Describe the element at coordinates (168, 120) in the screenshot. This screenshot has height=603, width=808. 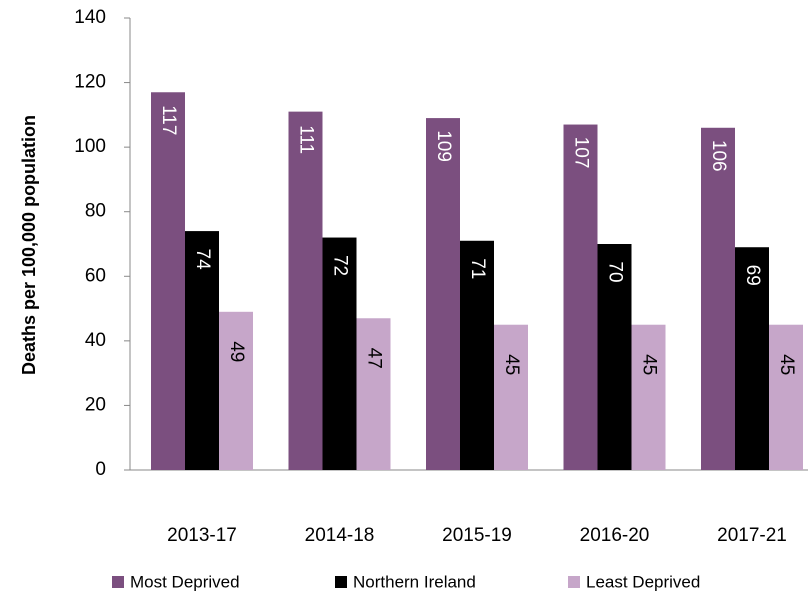
I see `value-label: 117` at that location.